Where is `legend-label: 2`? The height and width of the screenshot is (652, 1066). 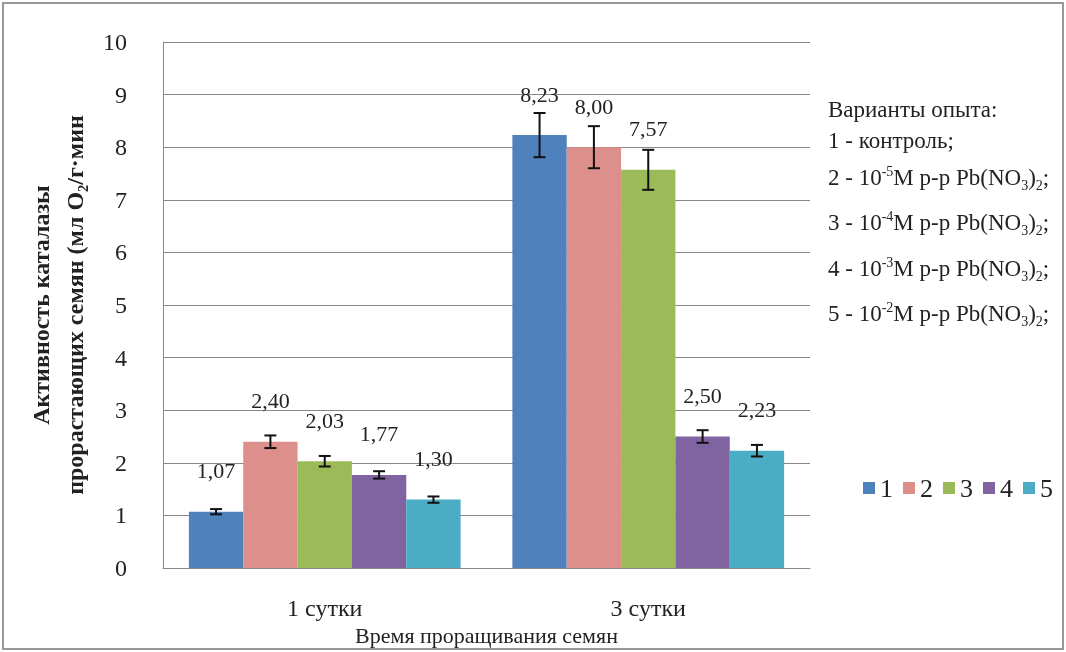 legend-label: 2 is located at coordinates (926, 488).